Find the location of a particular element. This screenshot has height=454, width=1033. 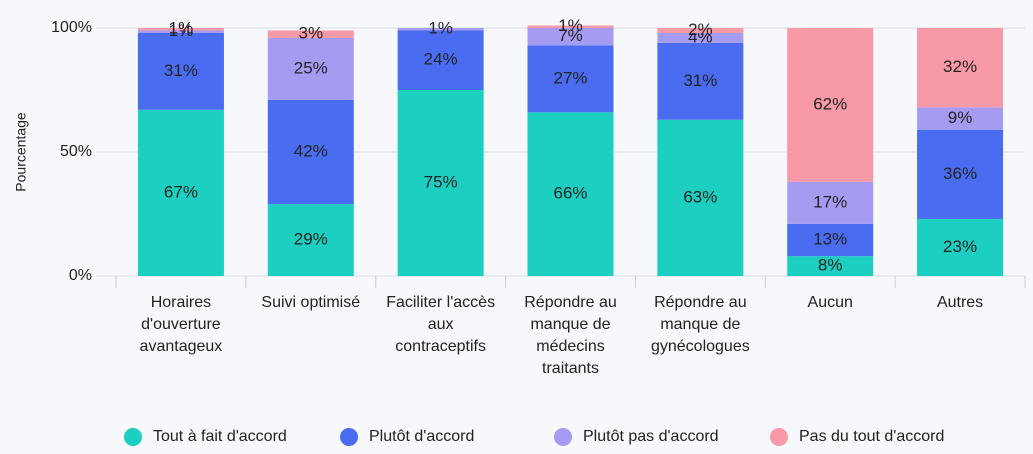

data-label: 3% is located at coordinates (310, 33).